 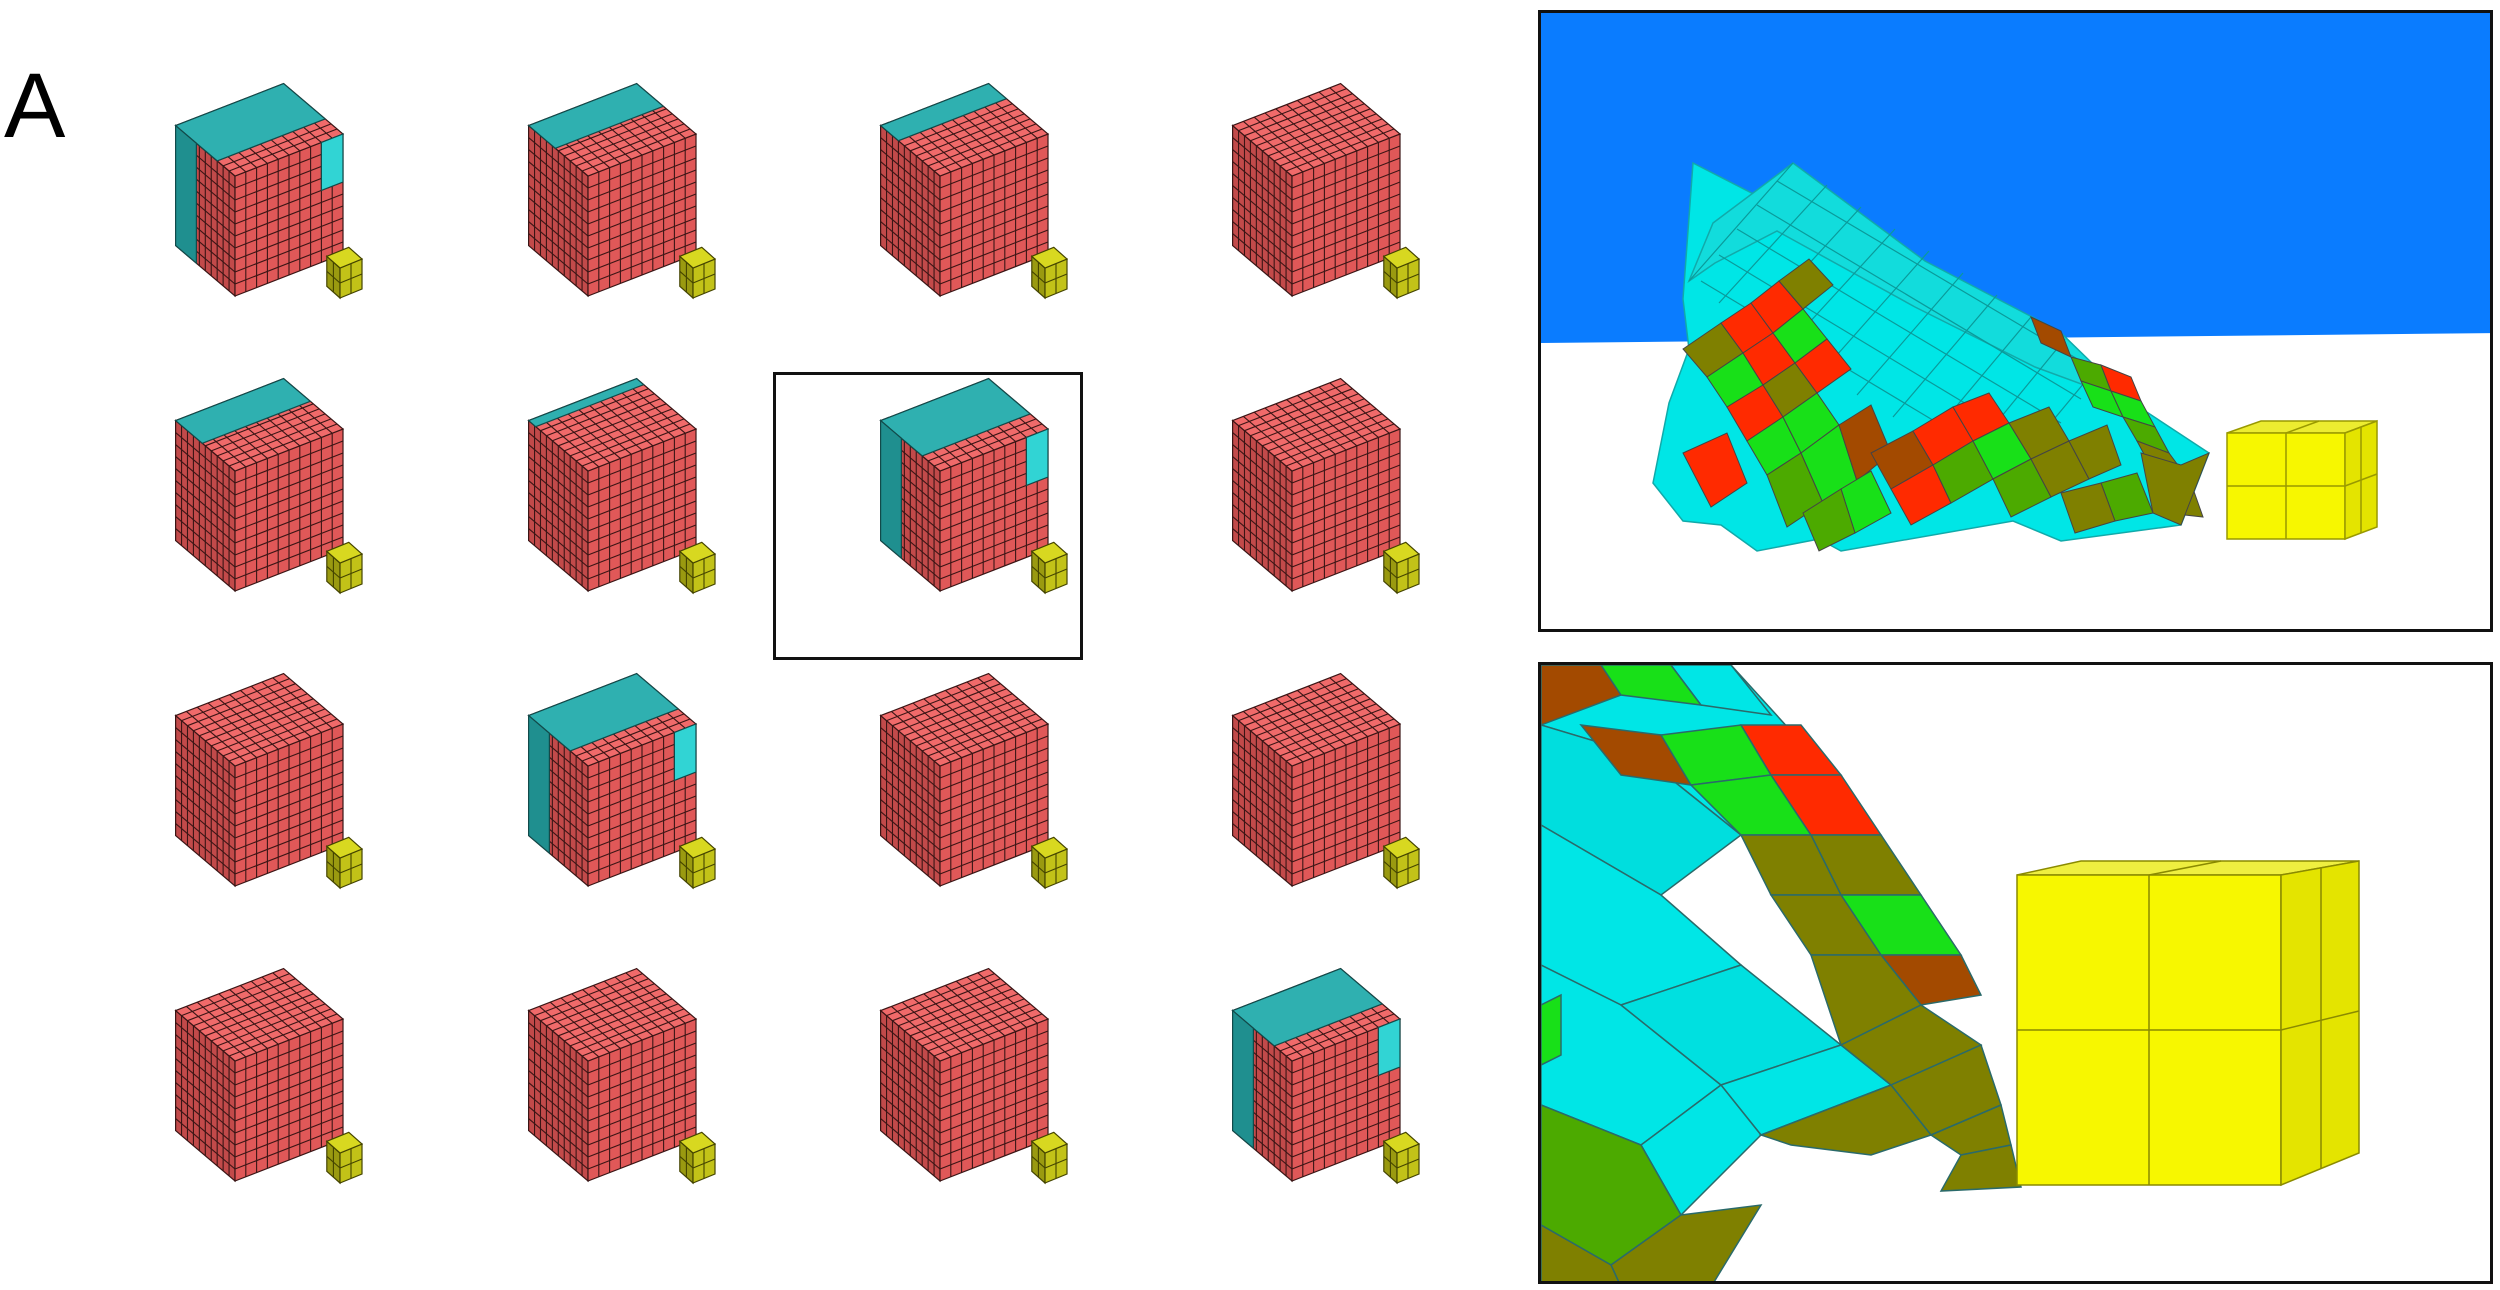 I want to click on large-yellow-cube, so click(x=2188, y=1023).